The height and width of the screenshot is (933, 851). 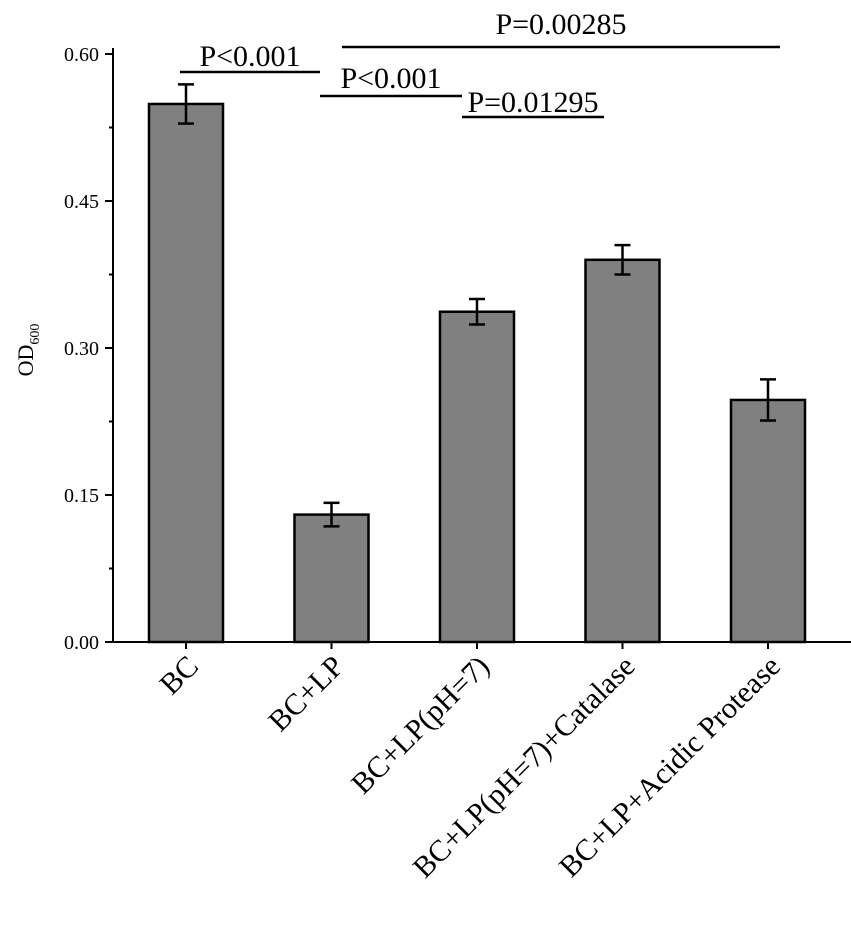 What do you see at coordinates (480, 63) in the screenshot?
I see `significance-annotations: P<0.001 P<0.001 P=0.01295 P=0.00285` at bounding box center [480, 63].